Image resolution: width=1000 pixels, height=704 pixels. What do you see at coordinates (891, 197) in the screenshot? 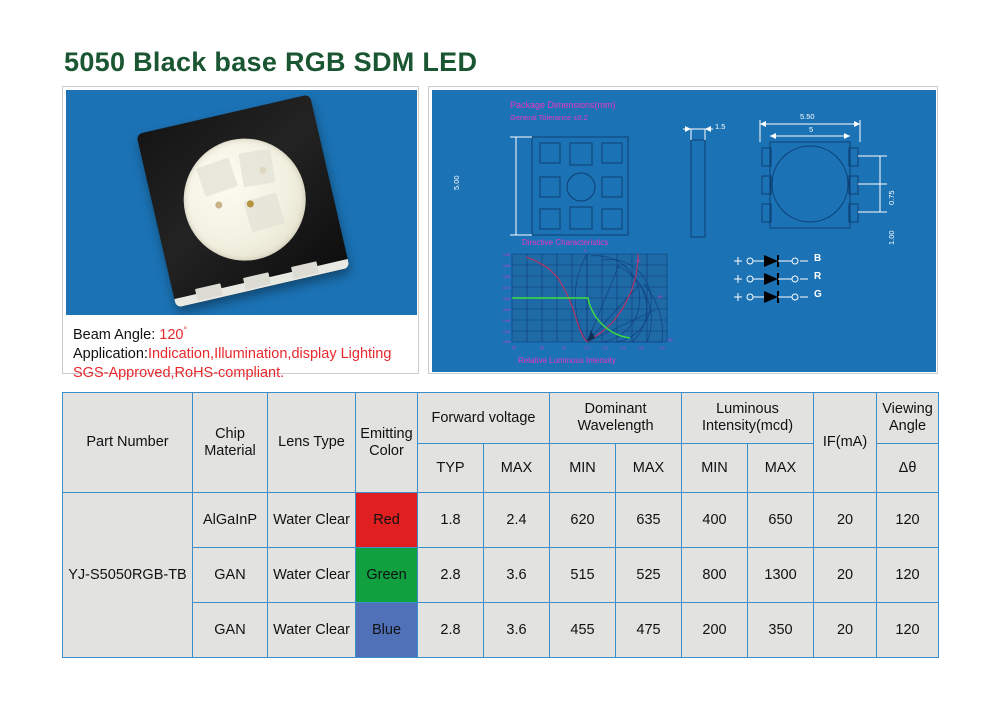
I see `pad-pitch-dimension: 0.75` at bounding box center [891, 197].